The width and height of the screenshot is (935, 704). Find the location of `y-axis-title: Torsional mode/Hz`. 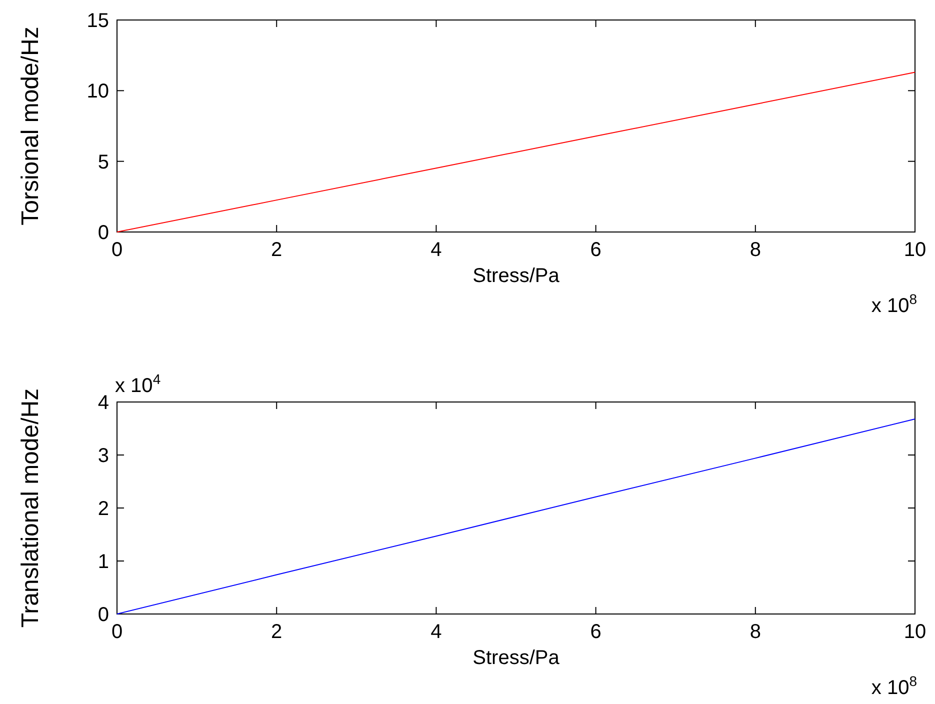

y-axis-title: Torsional mode/Hz is located at coordinates (30, 126).